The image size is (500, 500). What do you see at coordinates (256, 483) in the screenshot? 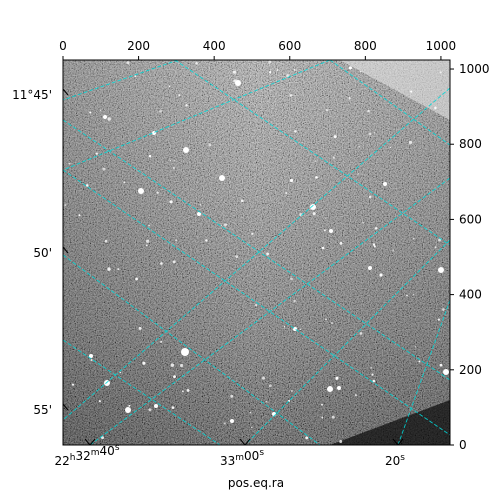
I see `ra-axis-label: pos.eq.ra` at bounding box center [256, 483].